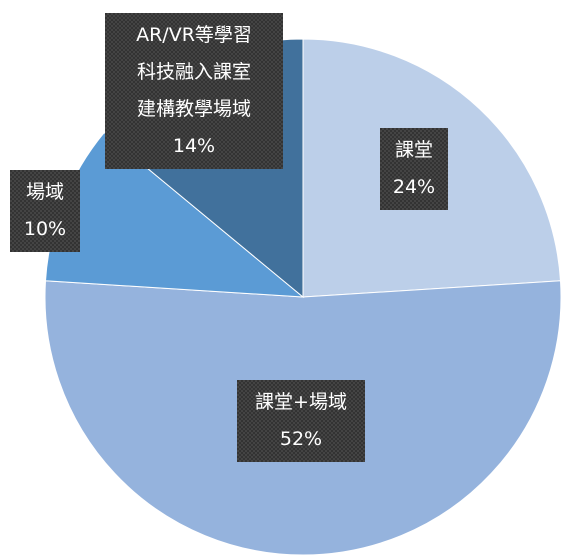 Image resolution: width=562 pixels, height=555 pixels. I want to click on data-label: 課堂+場域 52%, so click(301, 421).